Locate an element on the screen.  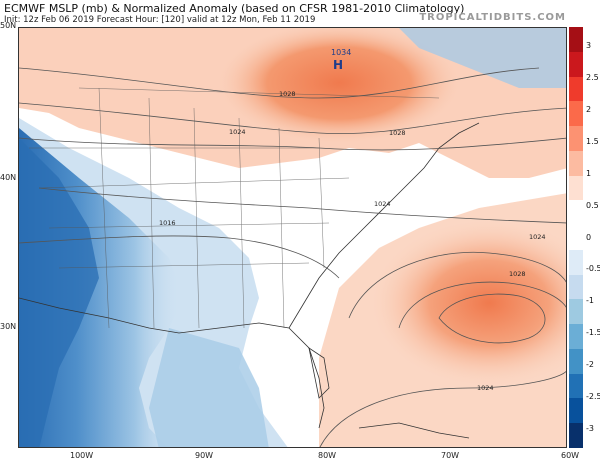
colorbar-tick-label: -0.5 is located at coordinates (593, 269).